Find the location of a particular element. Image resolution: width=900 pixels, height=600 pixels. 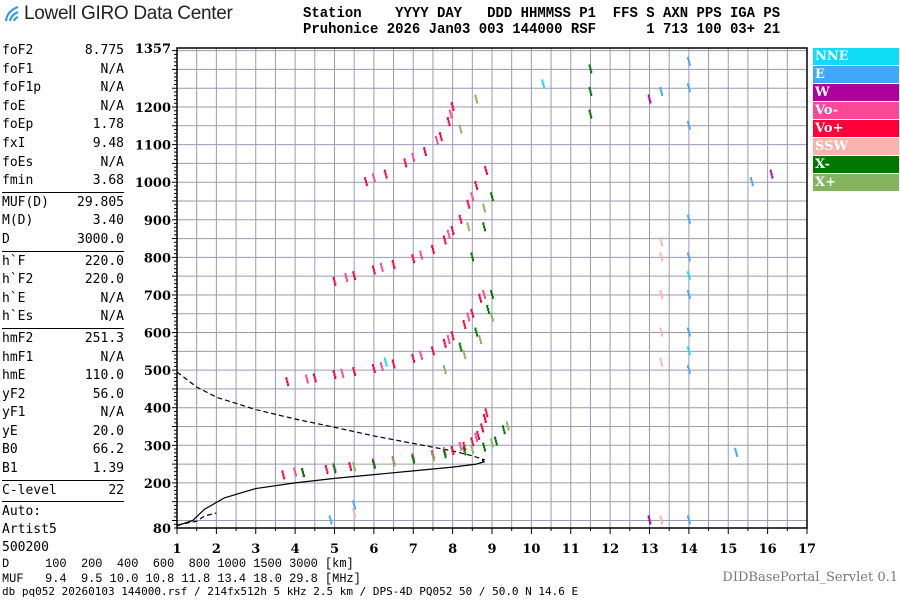

param-value: N/A is located at coordinates (112, 69).